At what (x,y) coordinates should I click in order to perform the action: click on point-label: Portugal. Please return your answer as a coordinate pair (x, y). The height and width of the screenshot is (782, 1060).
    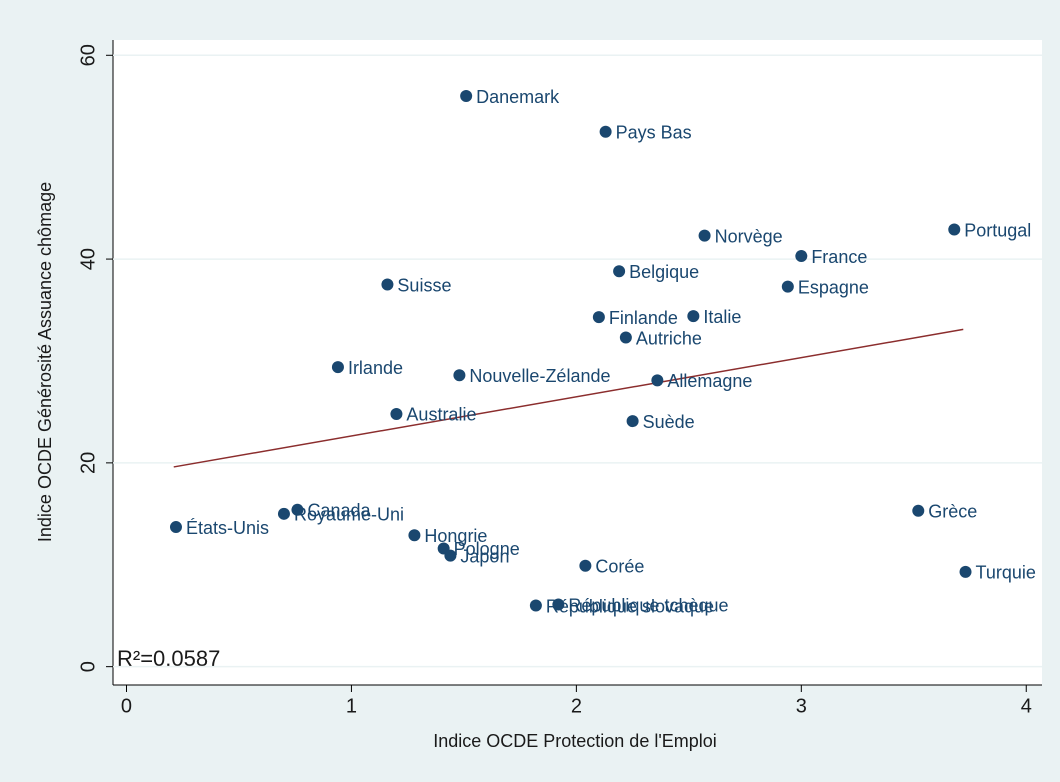
    Looking at the image, I should click on (997, 230).